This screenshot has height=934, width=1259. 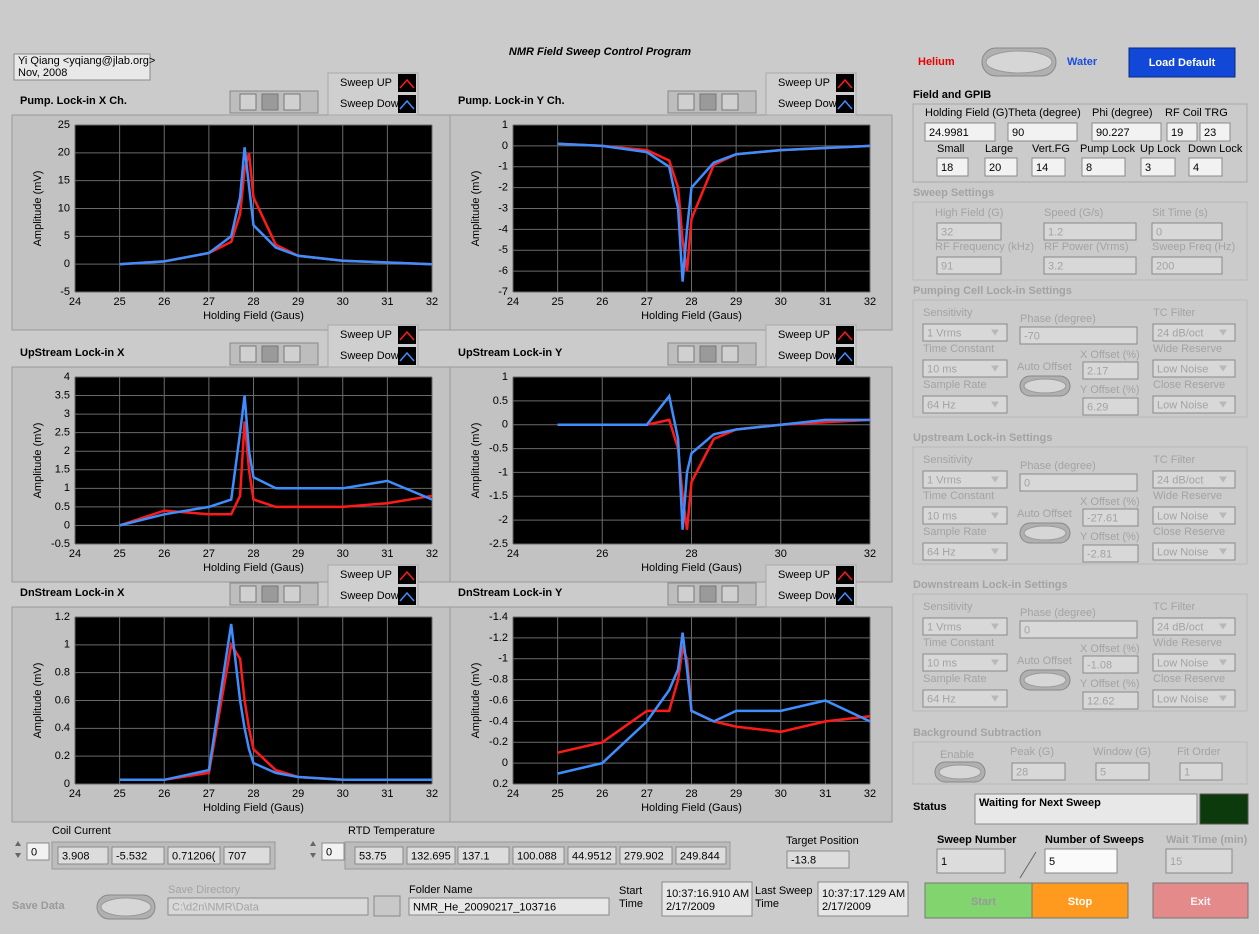 What do you see at coordinates (944, 627) in the screenshot?
I see `field-value: 1 Vrms` at bounding box center [944, 627].